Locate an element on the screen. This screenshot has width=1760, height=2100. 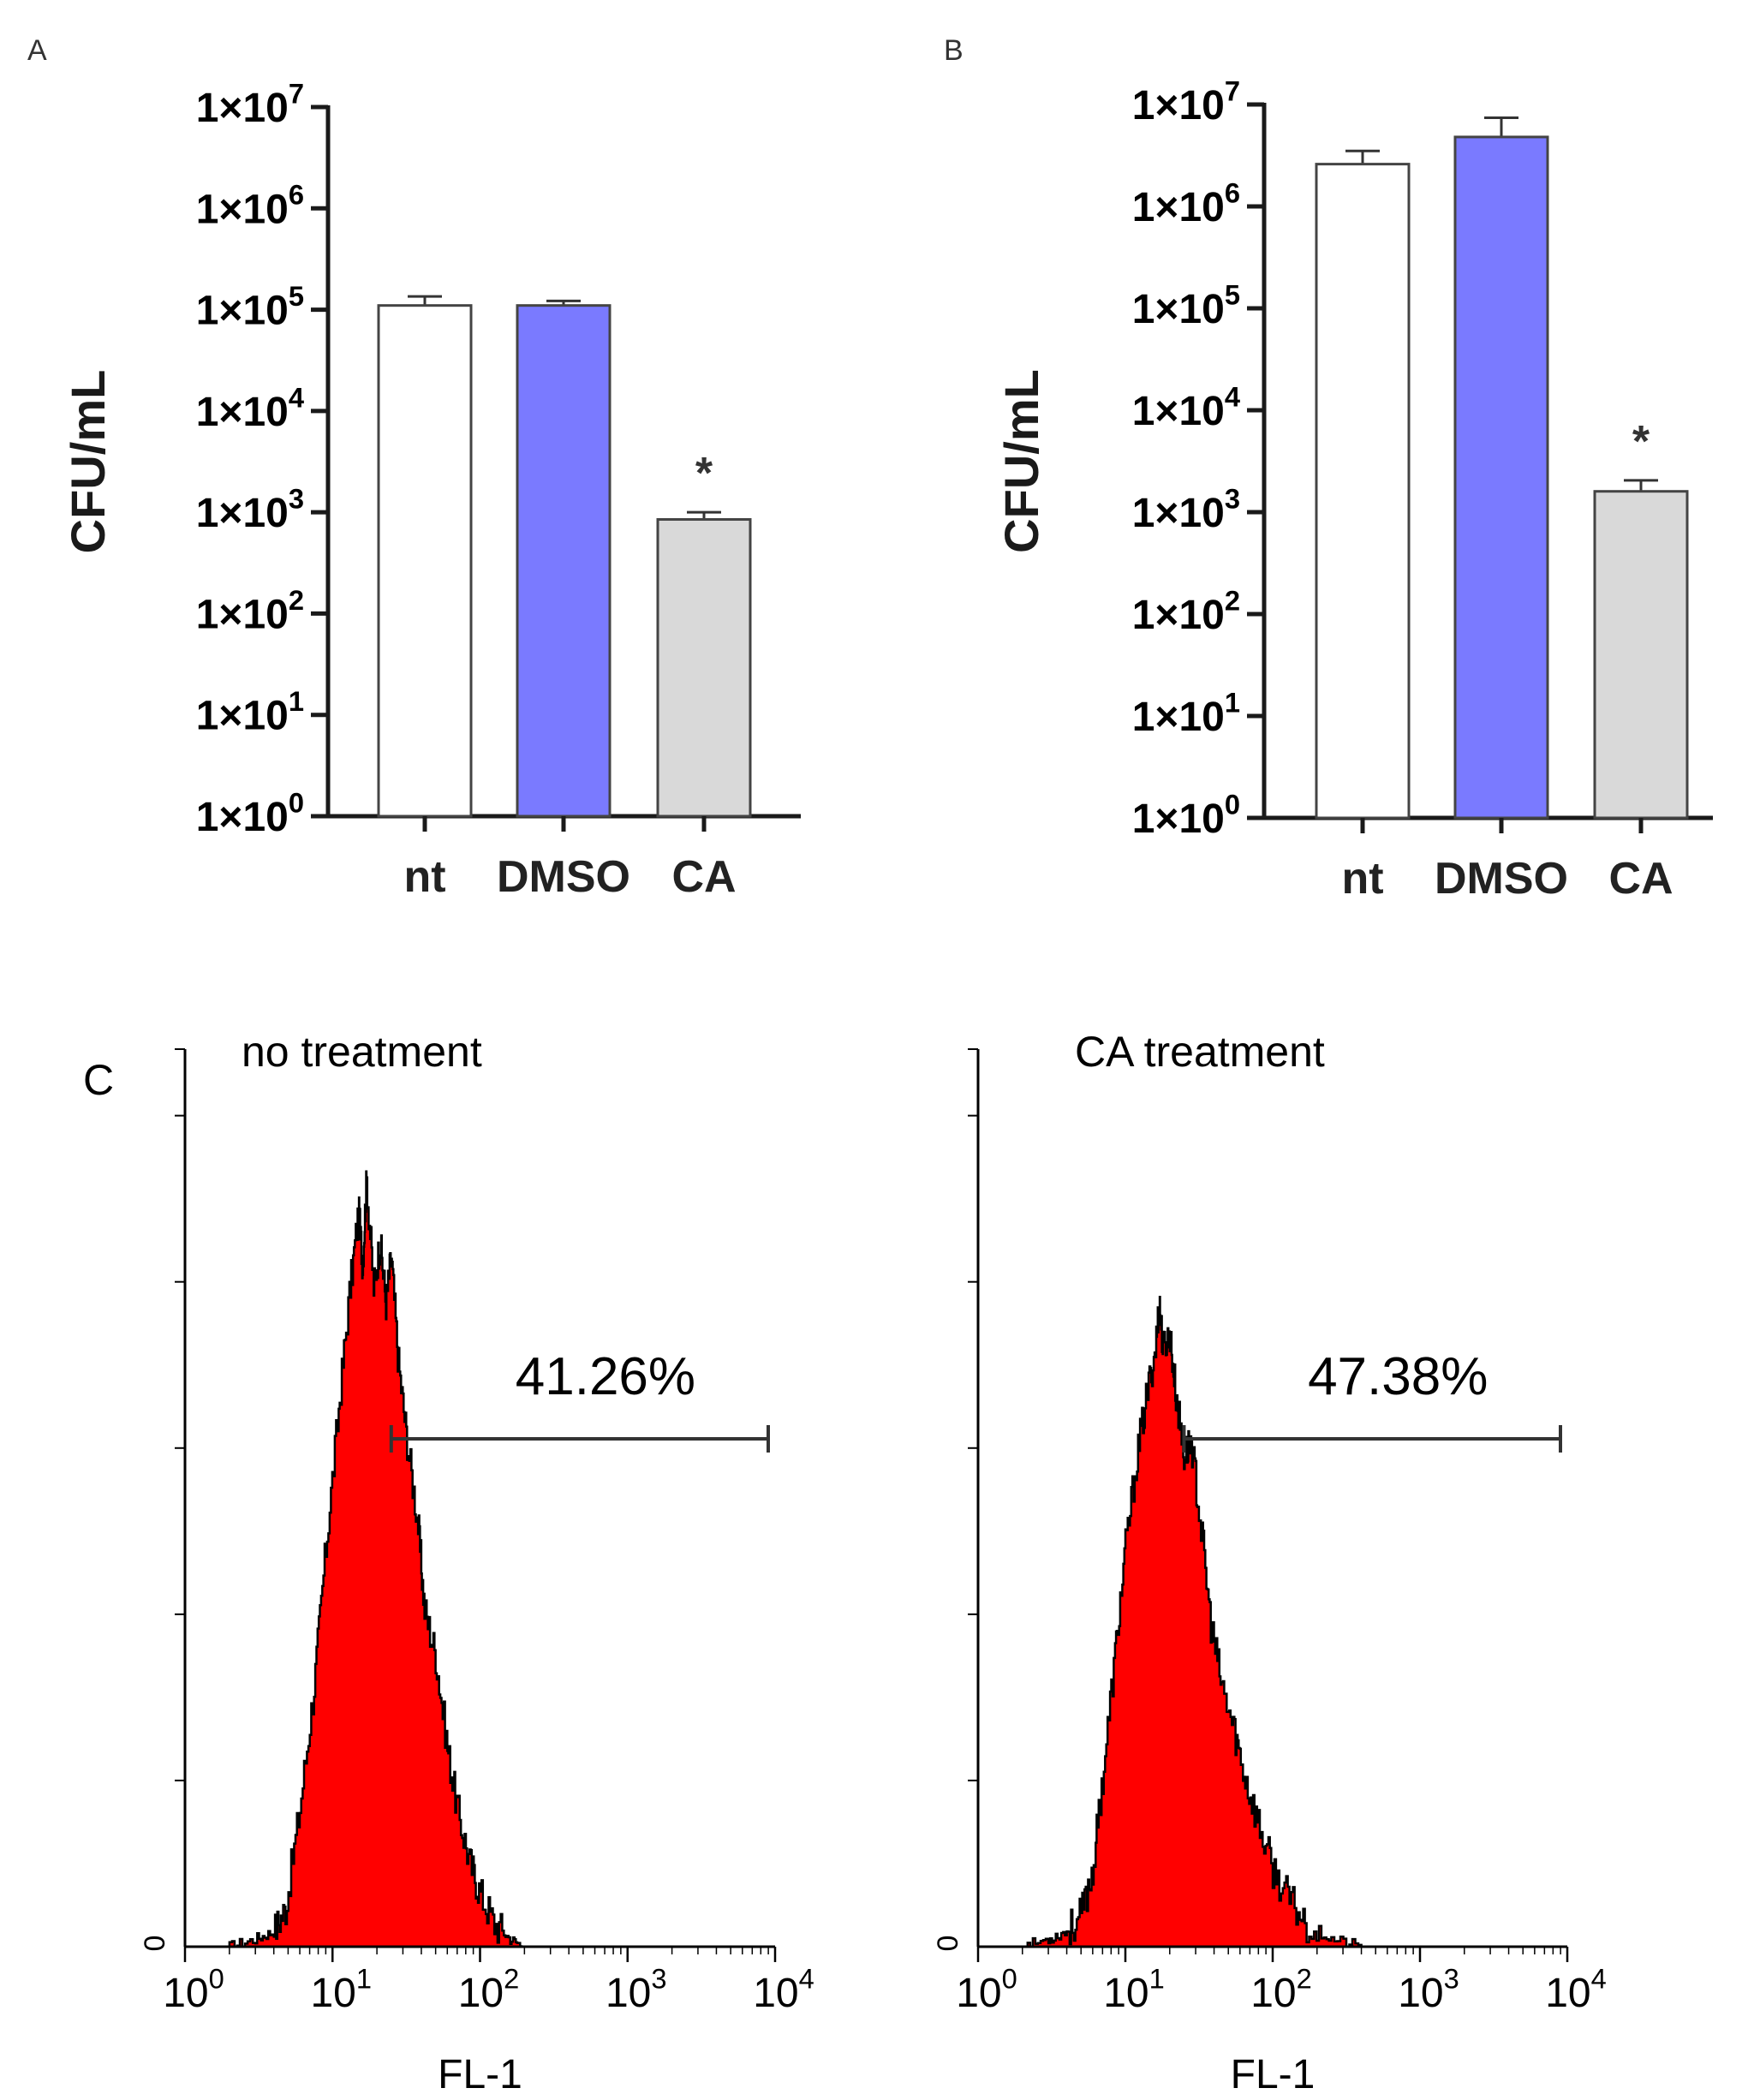
panel-label-c: C is located at coordinates (98, 1080).